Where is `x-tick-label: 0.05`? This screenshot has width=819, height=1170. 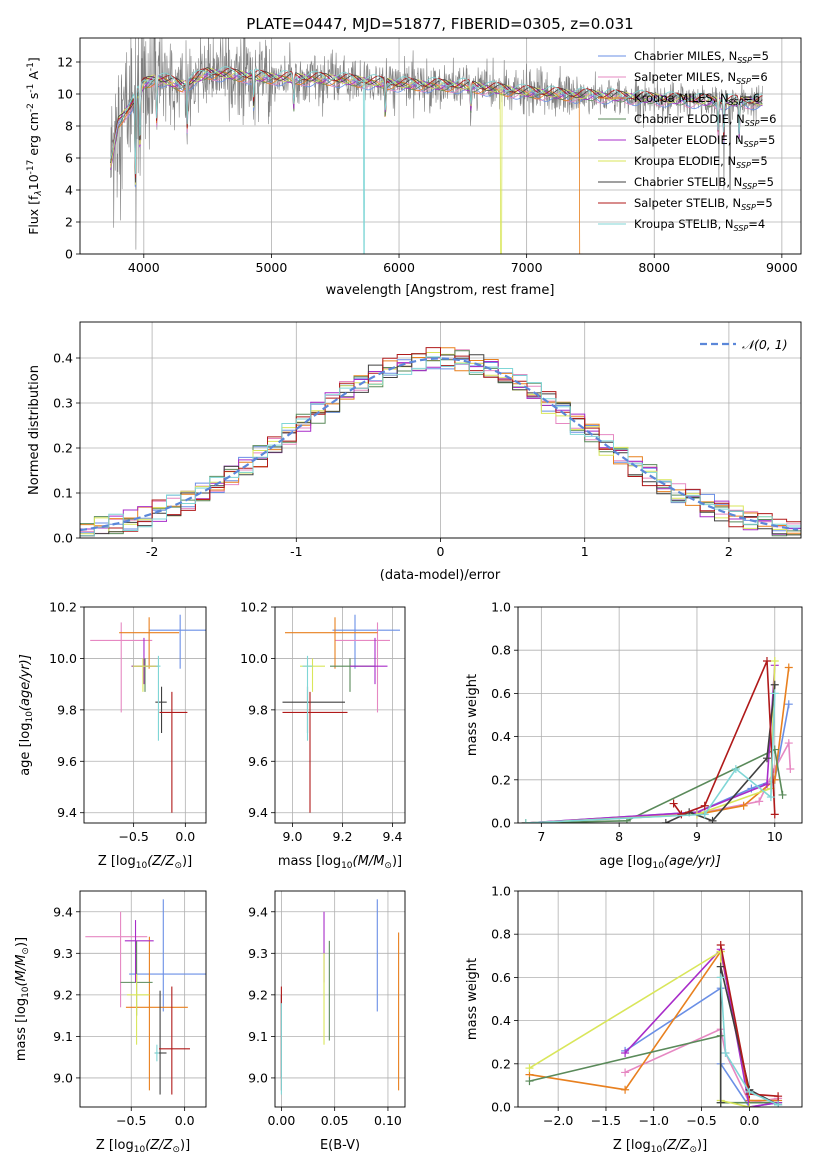
x-tick-label: 0.05 is located at coordinates (335, 1120).